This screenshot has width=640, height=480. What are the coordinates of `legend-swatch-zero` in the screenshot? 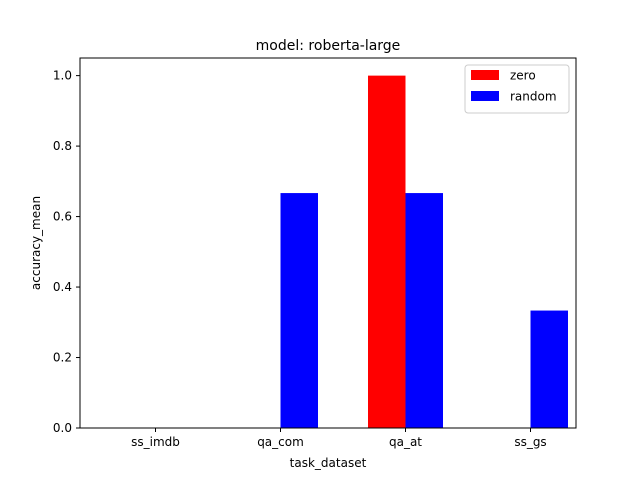 It's located at (485, 75).